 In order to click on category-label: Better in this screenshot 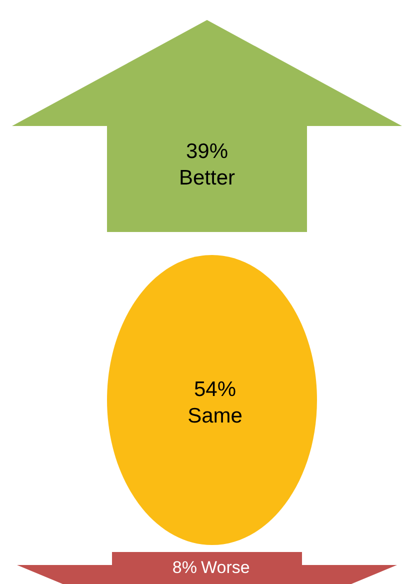, I will do `click(207, 178)`.